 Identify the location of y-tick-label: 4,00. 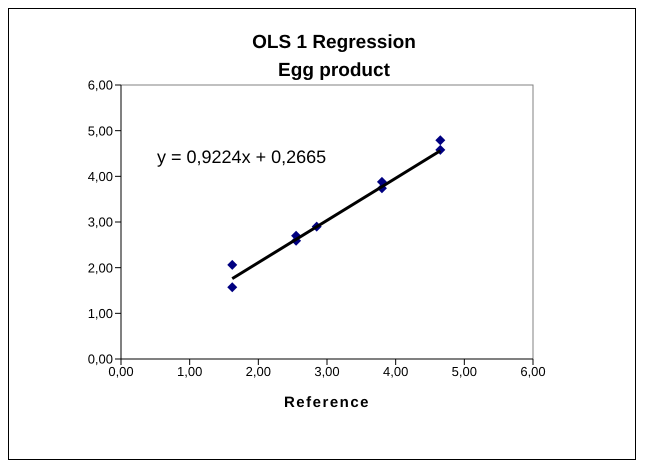
(100, 176).